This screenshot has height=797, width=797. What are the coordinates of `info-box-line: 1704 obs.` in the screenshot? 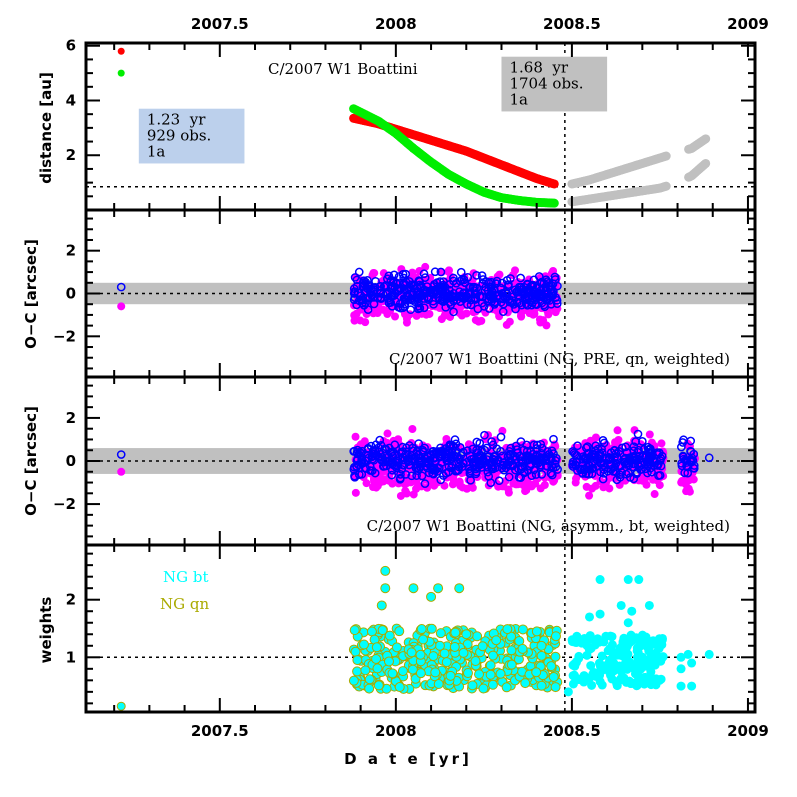 It's located at (546, 84).